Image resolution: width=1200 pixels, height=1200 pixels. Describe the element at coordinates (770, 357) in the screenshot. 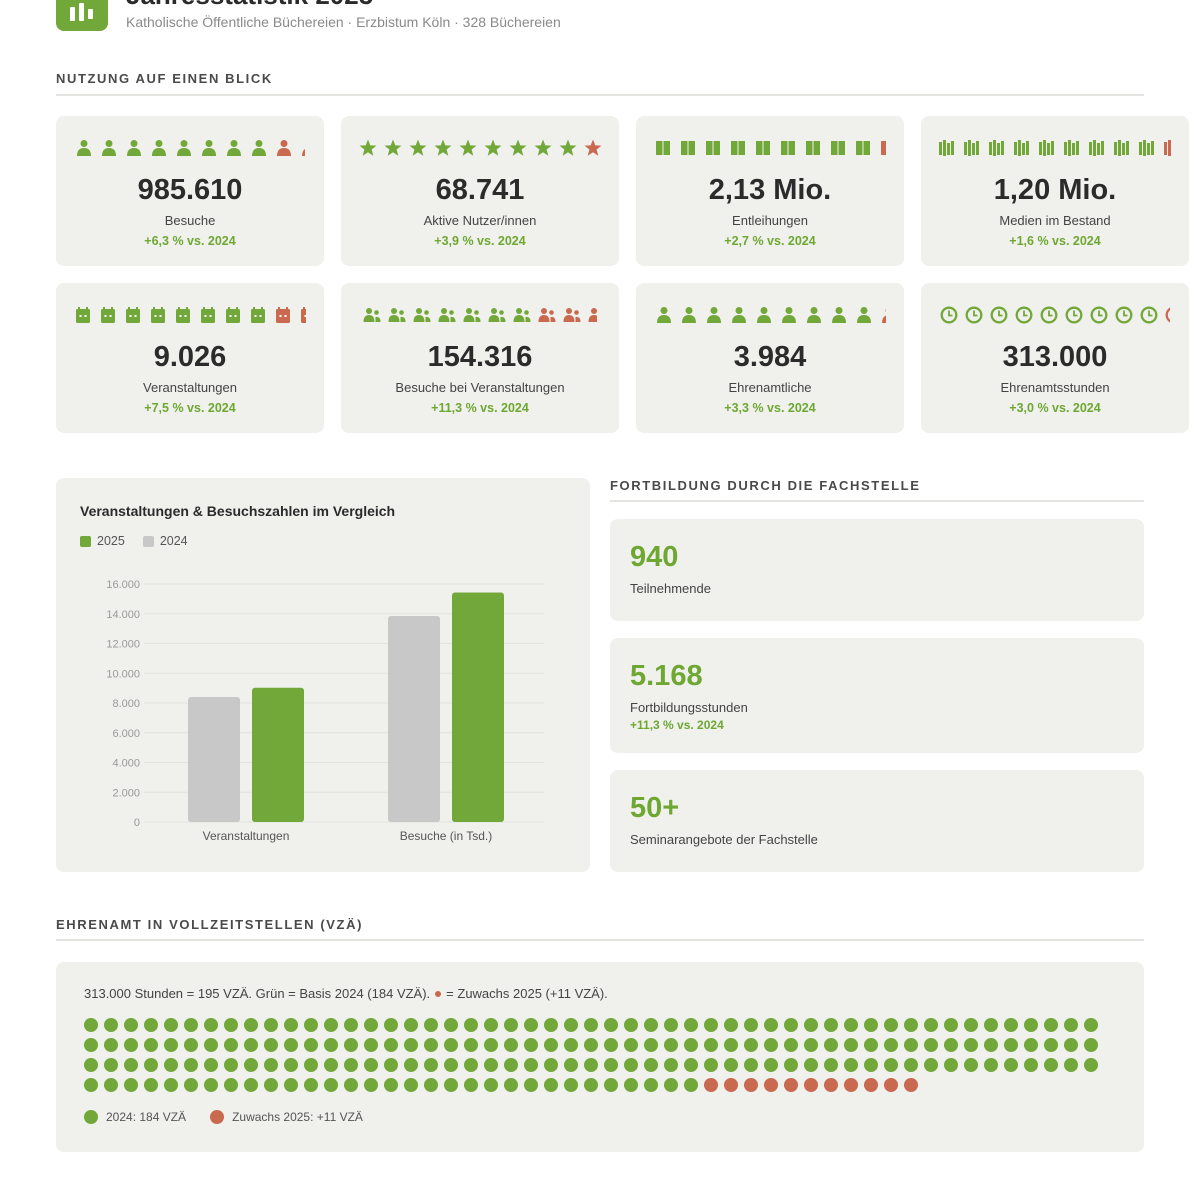

I see `kpi-value: 3.984` at that location.